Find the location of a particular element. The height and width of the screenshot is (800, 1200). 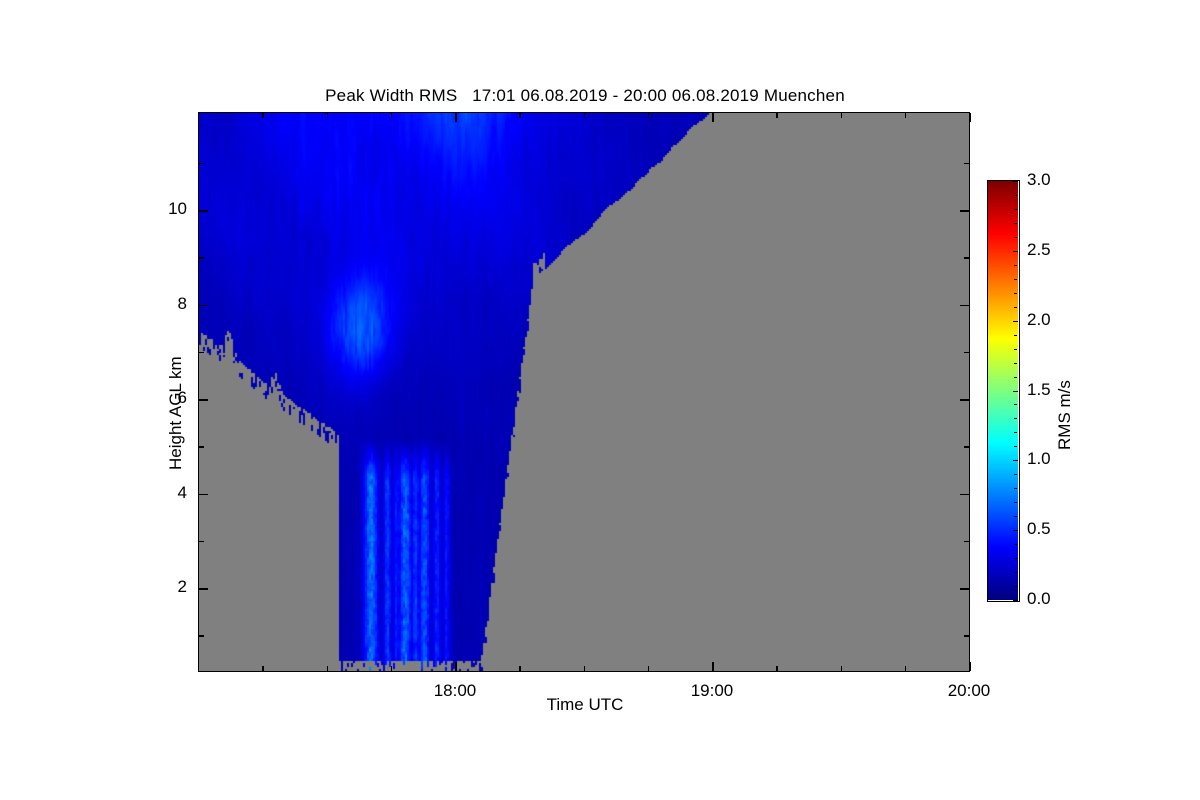

colorbar-tick-label: 0.5 is located at coordinates (1039, 529).